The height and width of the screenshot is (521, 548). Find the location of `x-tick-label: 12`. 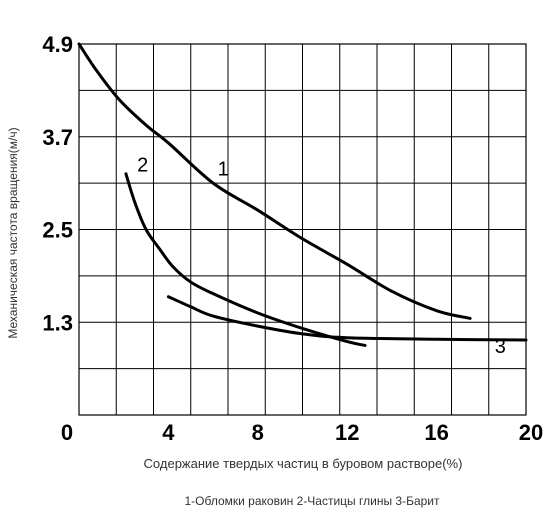

x-tick-label: 12 is located at coordinates (347, 432).